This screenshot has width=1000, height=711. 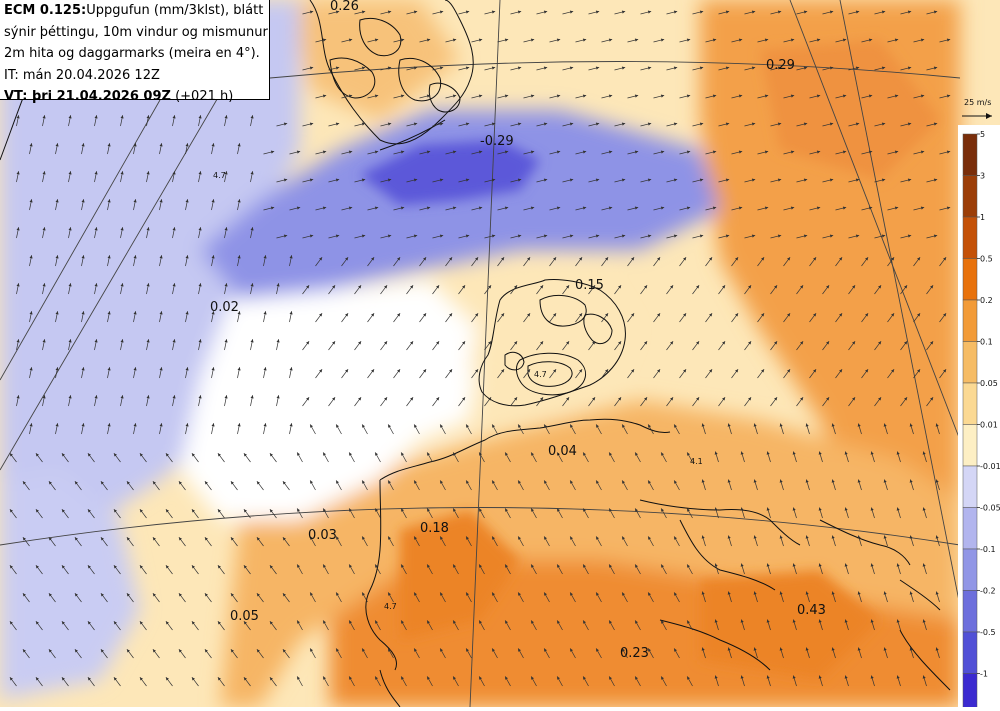 What do you see at coordinates (550, 340) in the screenshot?
I see `field-iceland-interior` at bounding box center [550, 340].